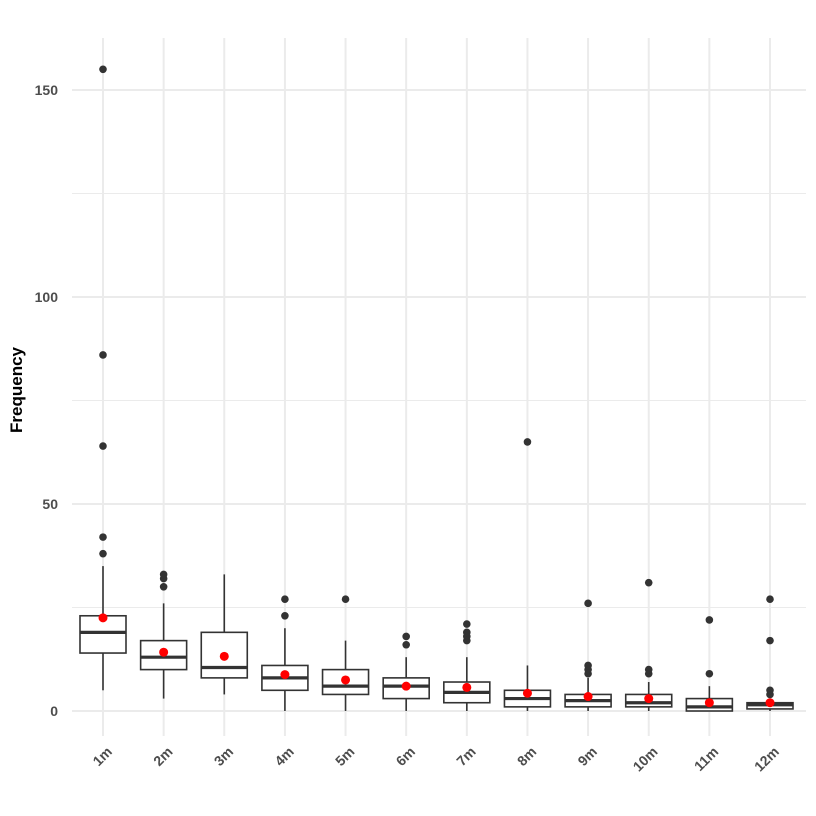 Image resolution: width=816 pixels, height=816 pixels. I want to click on box-group-3m, so click(224, 634).